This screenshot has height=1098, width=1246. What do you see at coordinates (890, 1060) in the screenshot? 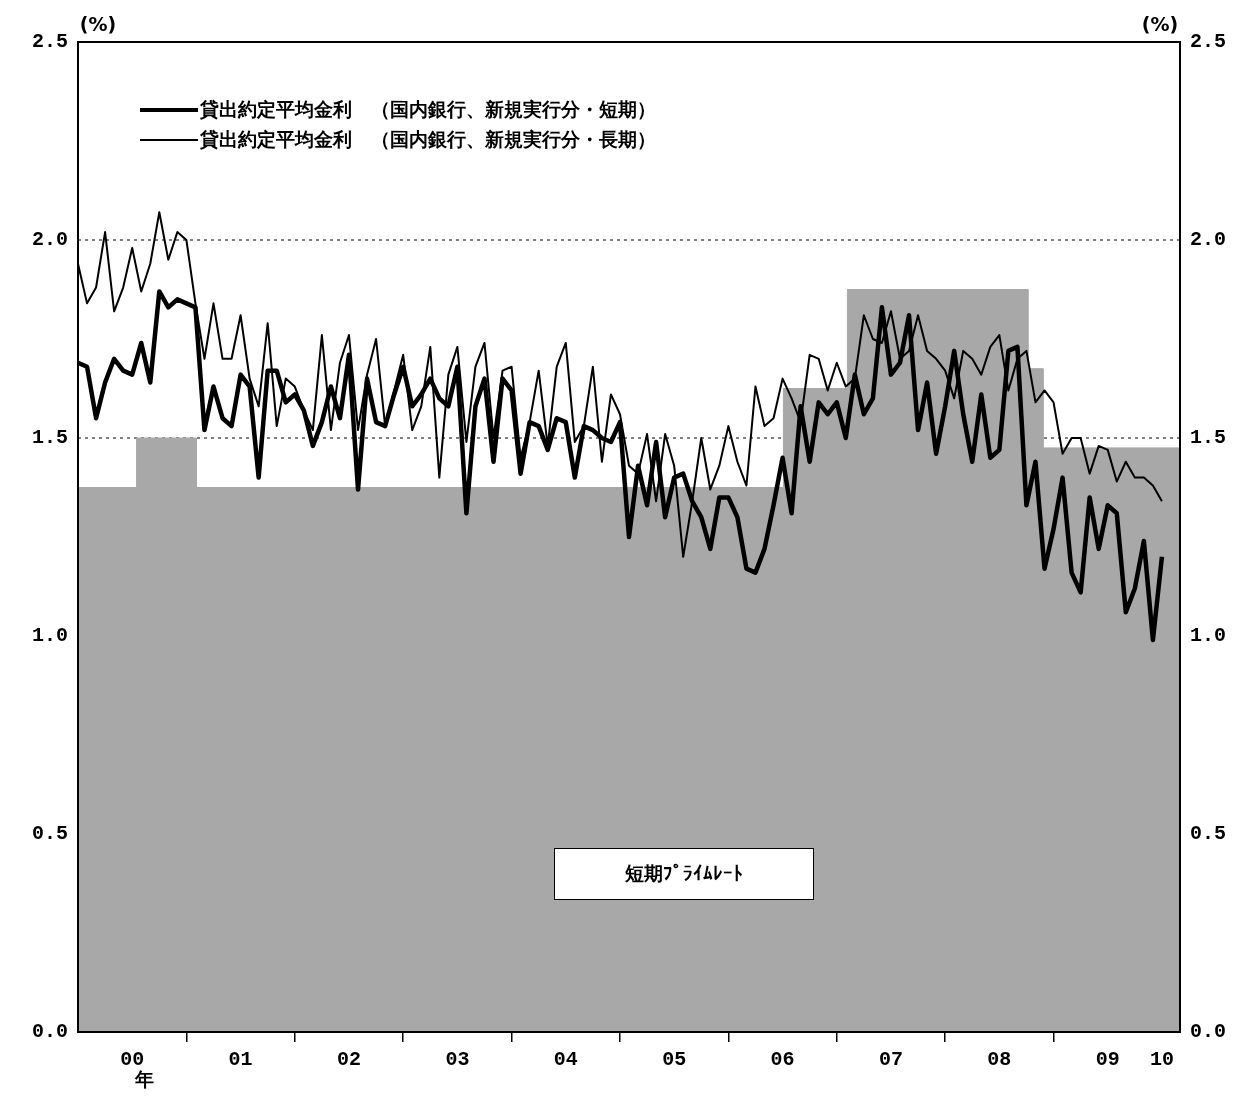
I see `x-tick-label: 07` at bounding box center [890, 1060].